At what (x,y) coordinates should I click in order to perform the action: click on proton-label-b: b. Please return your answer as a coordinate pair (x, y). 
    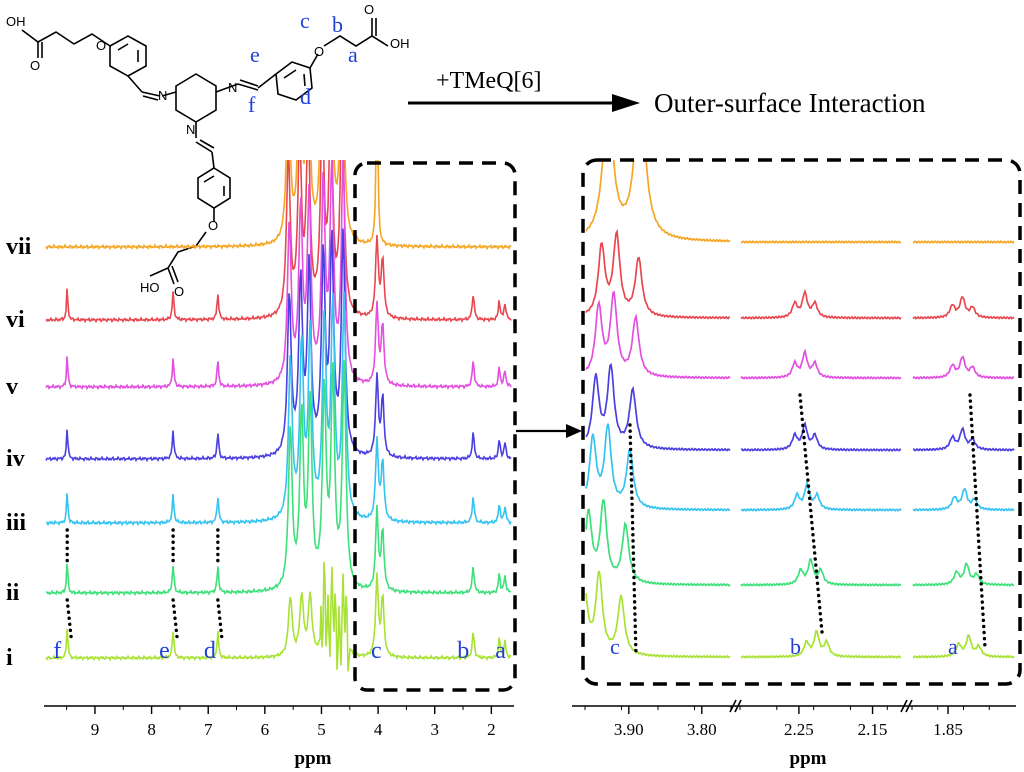
    Looking at the image, I should click on (337, 24).